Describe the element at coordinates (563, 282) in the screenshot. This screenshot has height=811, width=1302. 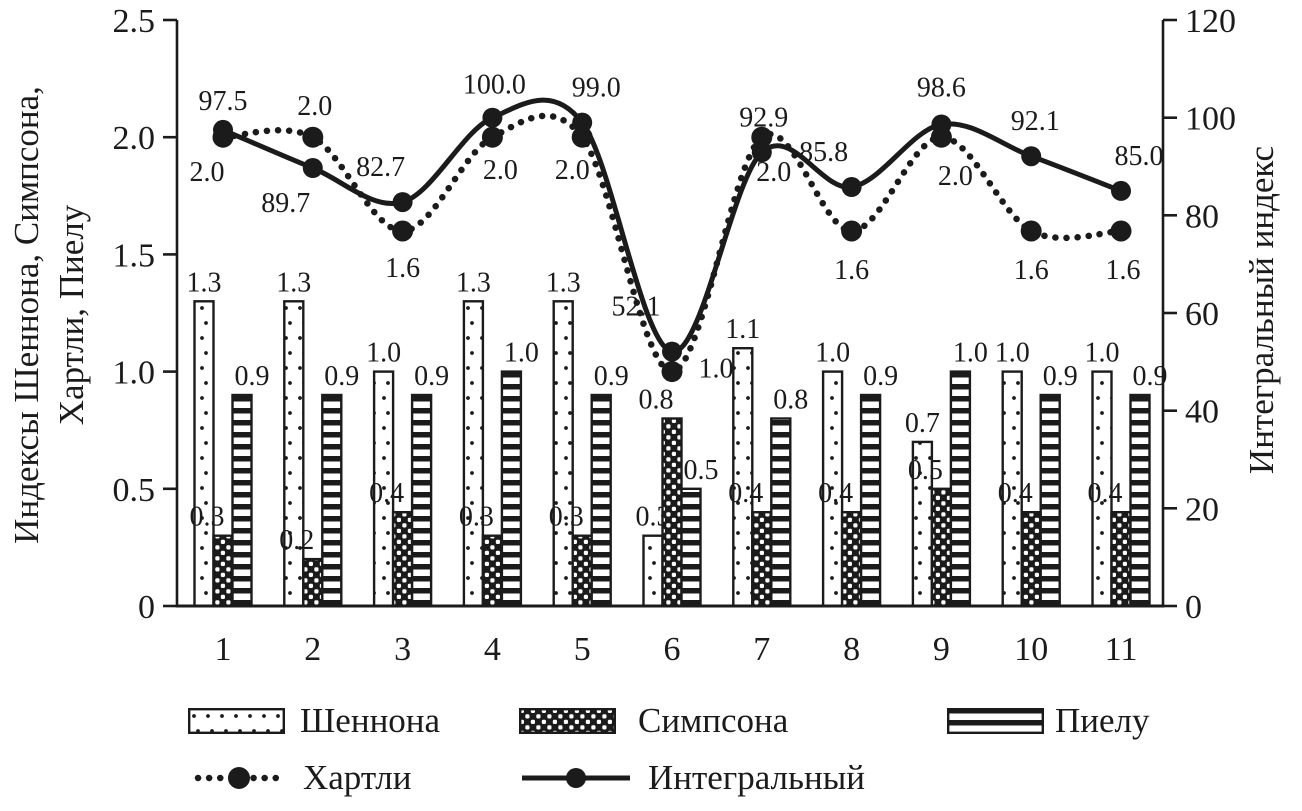
I see `bar-label-0-4: 1.3` at that location.